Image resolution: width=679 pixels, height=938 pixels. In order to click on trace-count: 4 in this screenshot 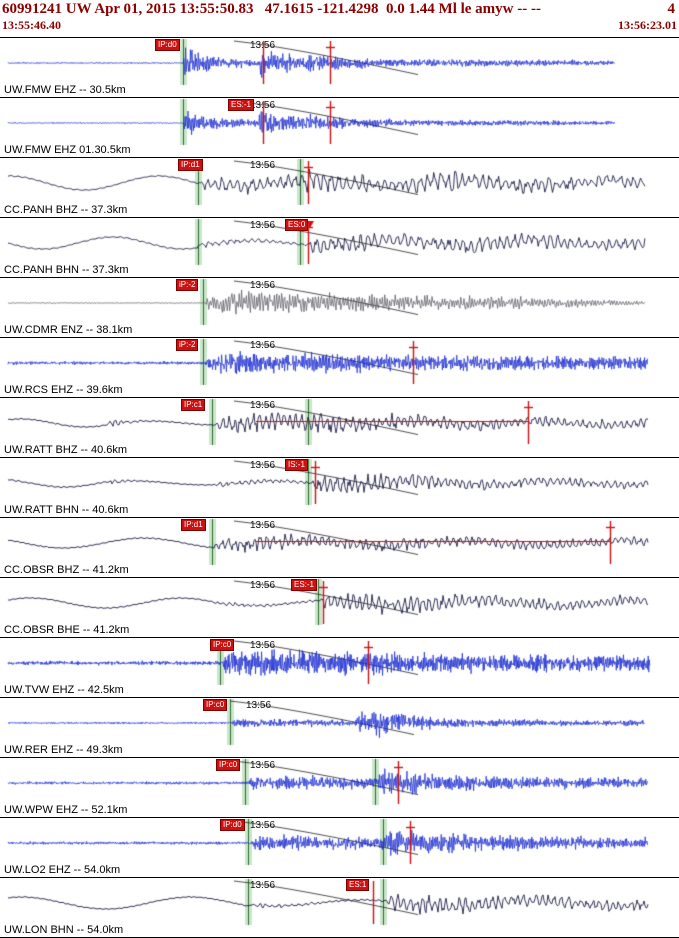, I will do `click(671, 9)`.